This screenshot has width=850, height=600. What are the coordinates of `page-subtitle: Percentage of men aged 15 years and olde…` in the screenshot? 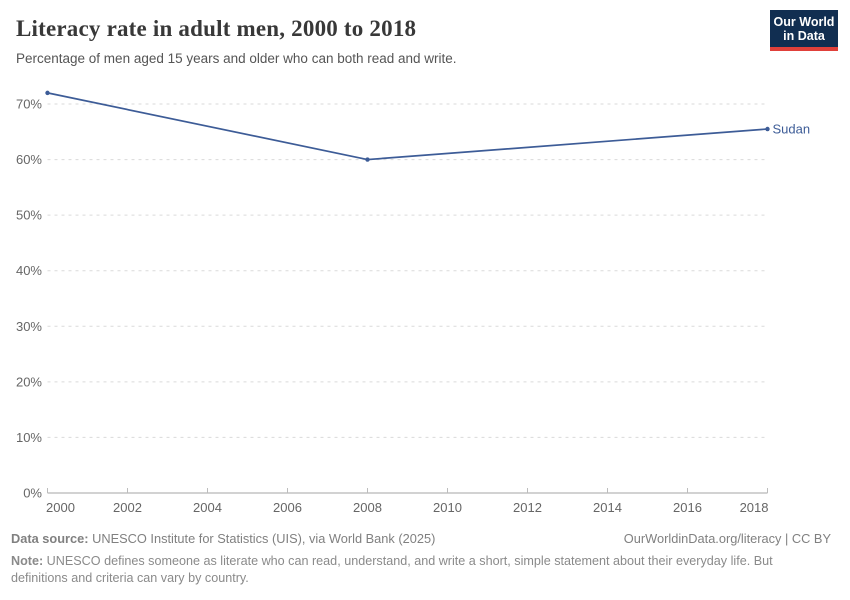 It's located at (236, 58).